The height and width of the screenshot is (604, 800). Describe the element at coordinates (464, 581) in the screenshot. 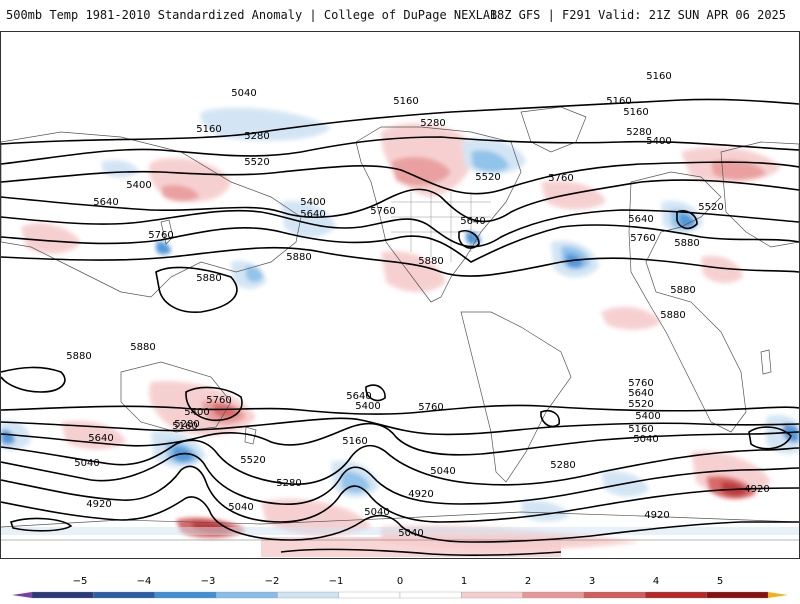

I see `colorbar-tick-label: 1` at that location.